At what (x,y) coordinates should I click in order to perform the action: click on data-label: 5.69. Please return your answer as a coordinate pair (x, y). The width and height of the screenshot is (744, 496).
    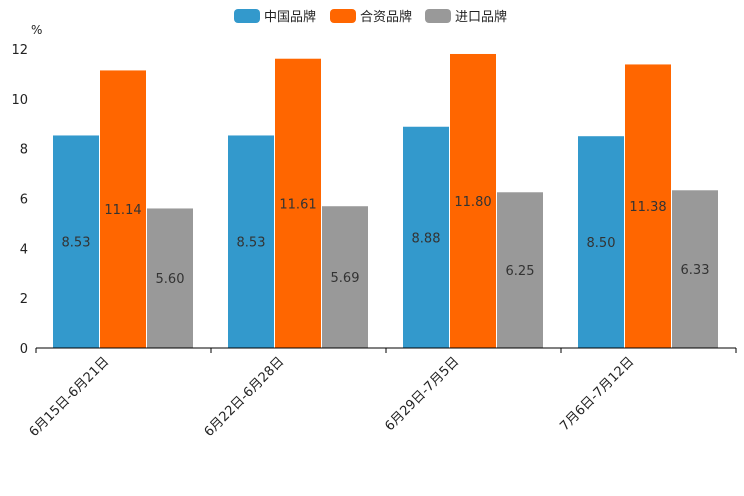
    Looking at the image, I should click on (345, 278).